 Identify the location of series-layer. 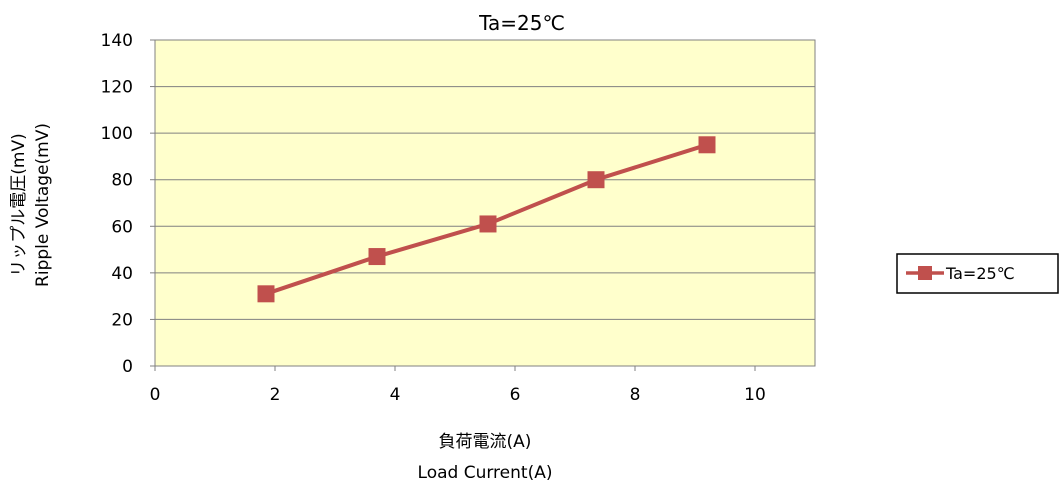
(486, 219).